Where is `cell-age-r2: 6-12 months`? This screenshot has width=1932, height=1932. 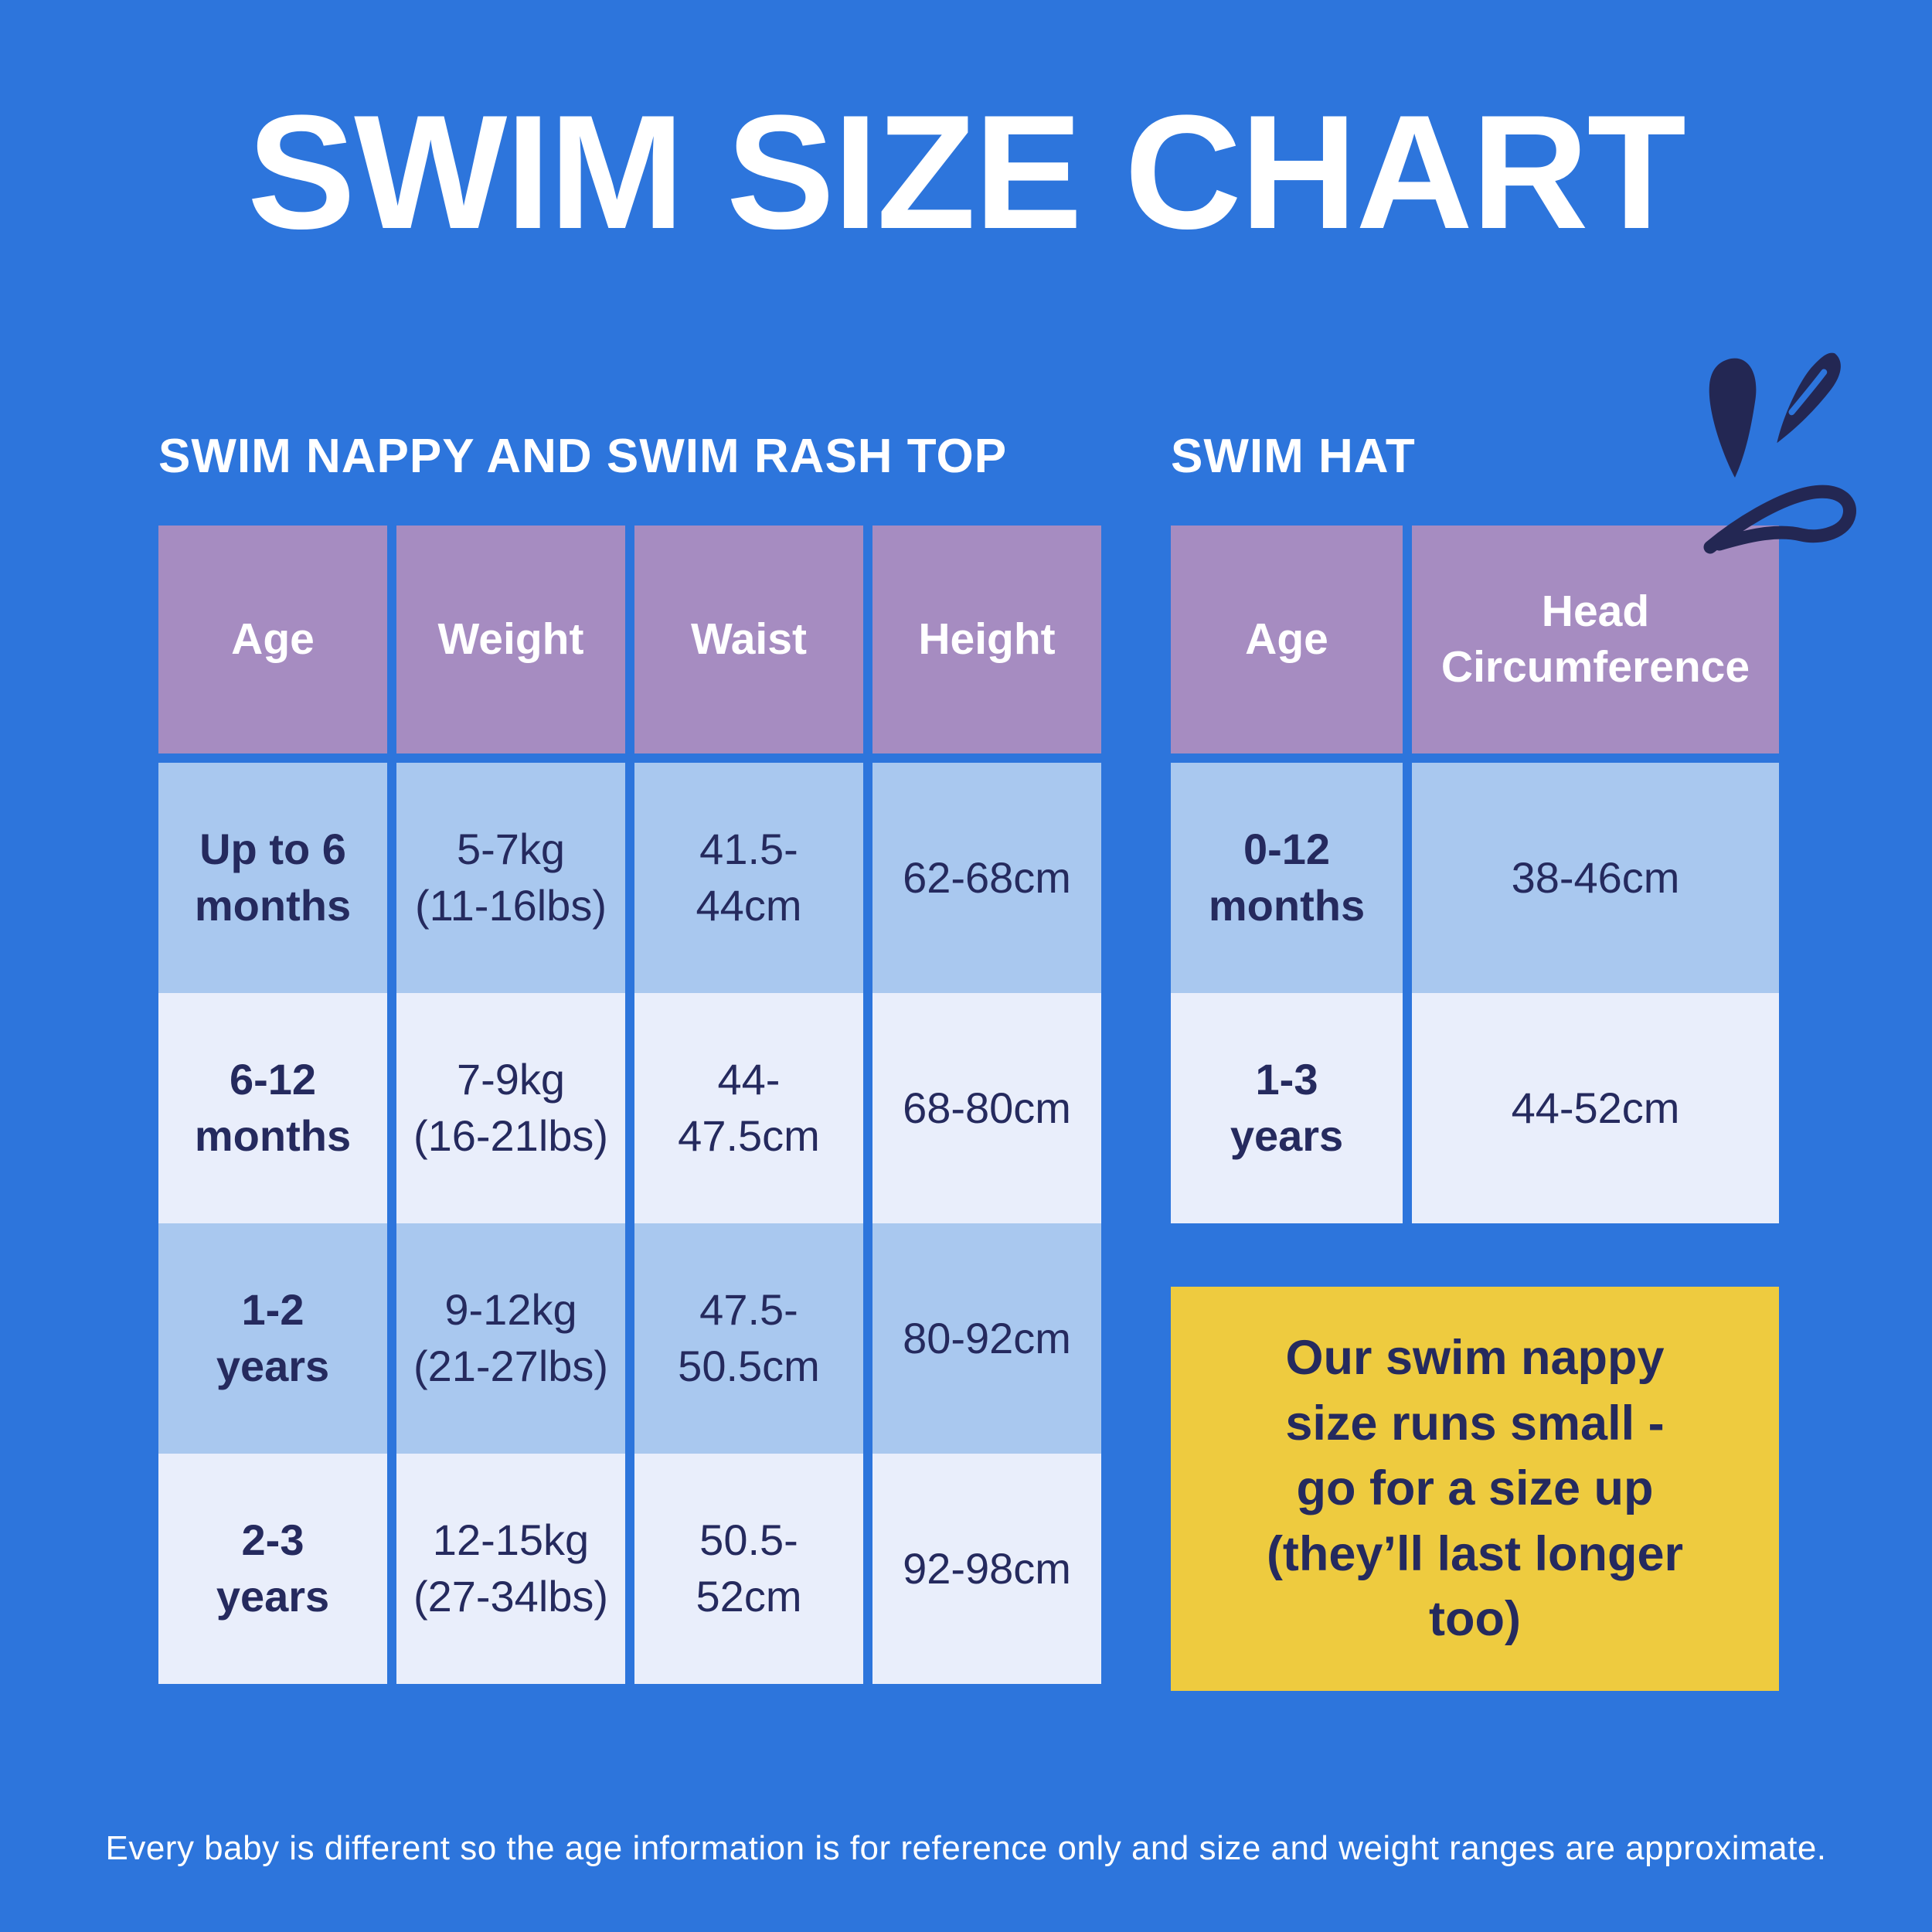 cell-age-r2: 6-12 months is located at coordinates (273, 1108).